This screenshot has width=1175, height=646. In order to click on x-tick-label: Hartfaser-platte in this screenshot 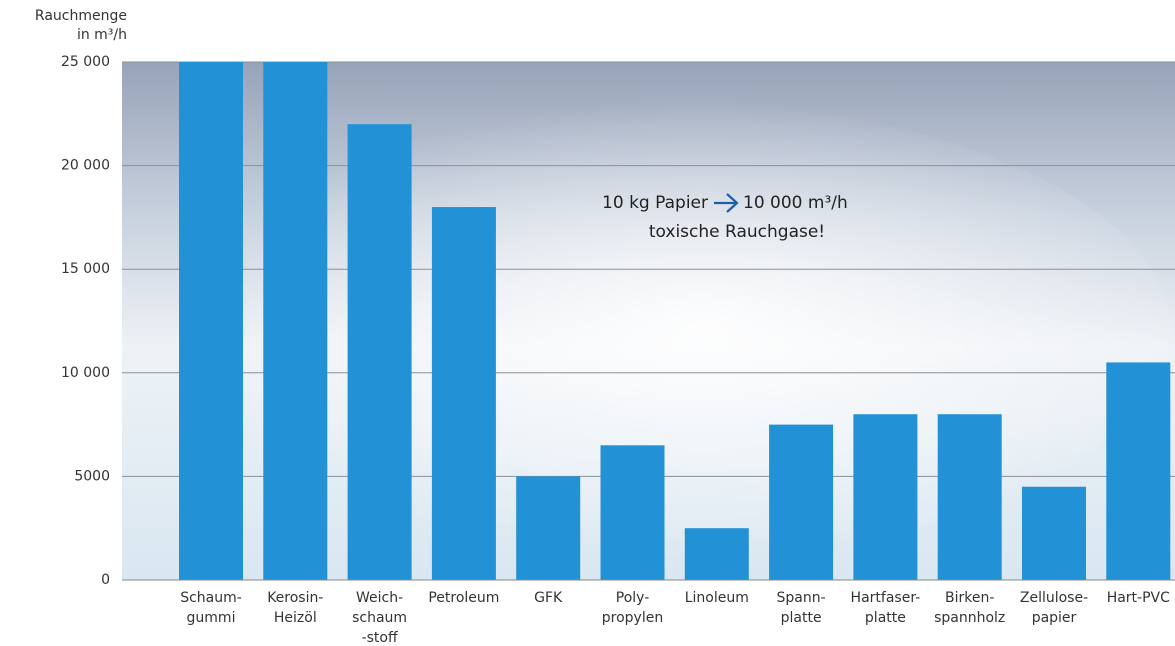, I will do `click(886, 608)`.